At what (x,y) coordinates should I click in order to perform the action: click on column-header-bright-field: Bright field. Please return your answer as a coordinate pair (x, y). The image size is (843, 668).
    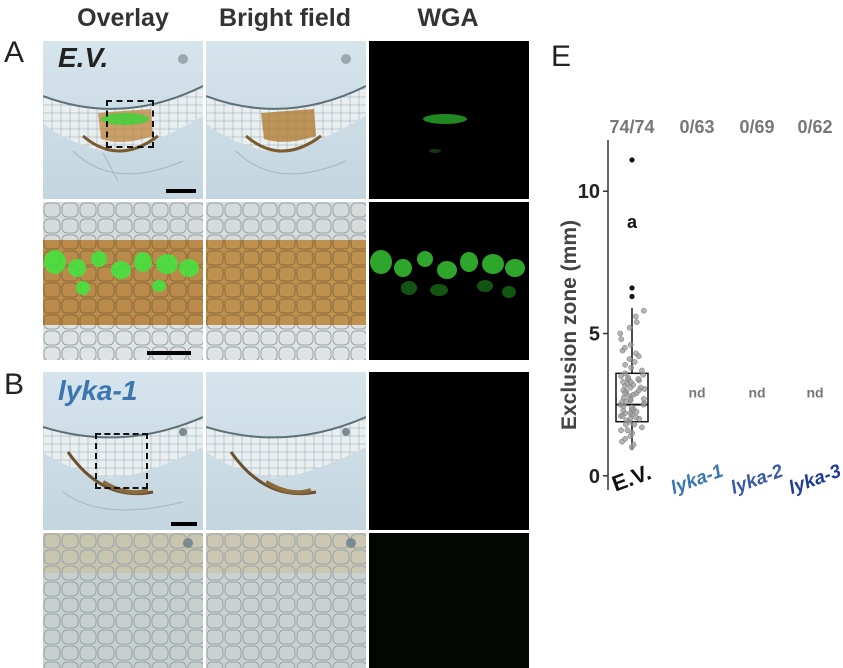
    Looking at the image, I should click on (285, 18).